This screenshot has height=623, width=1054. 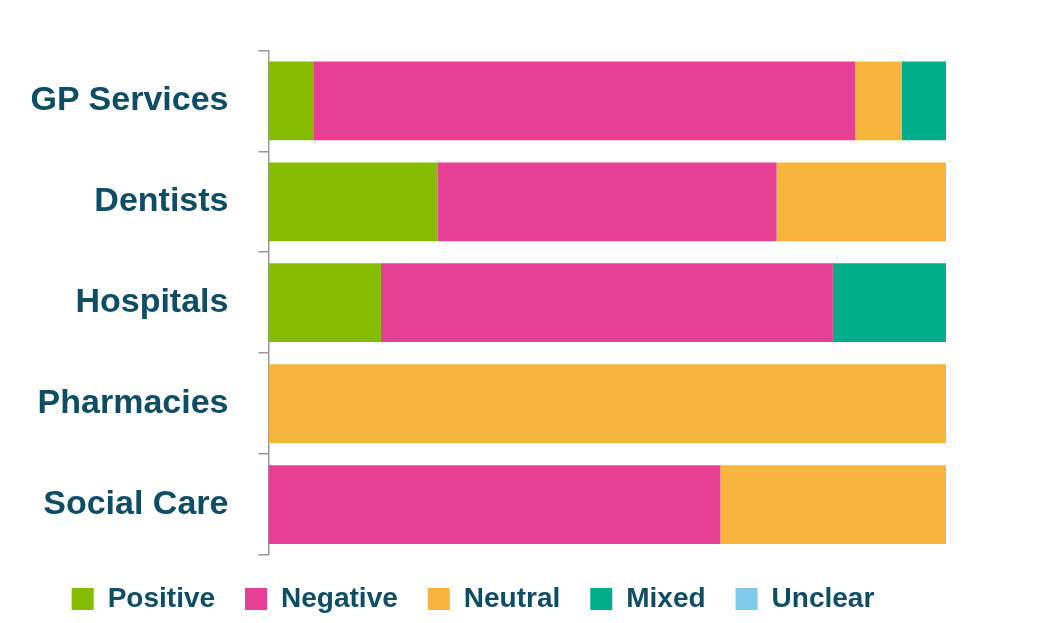 I want to click on legend-label: Unclear, so click(x=823, y=597).